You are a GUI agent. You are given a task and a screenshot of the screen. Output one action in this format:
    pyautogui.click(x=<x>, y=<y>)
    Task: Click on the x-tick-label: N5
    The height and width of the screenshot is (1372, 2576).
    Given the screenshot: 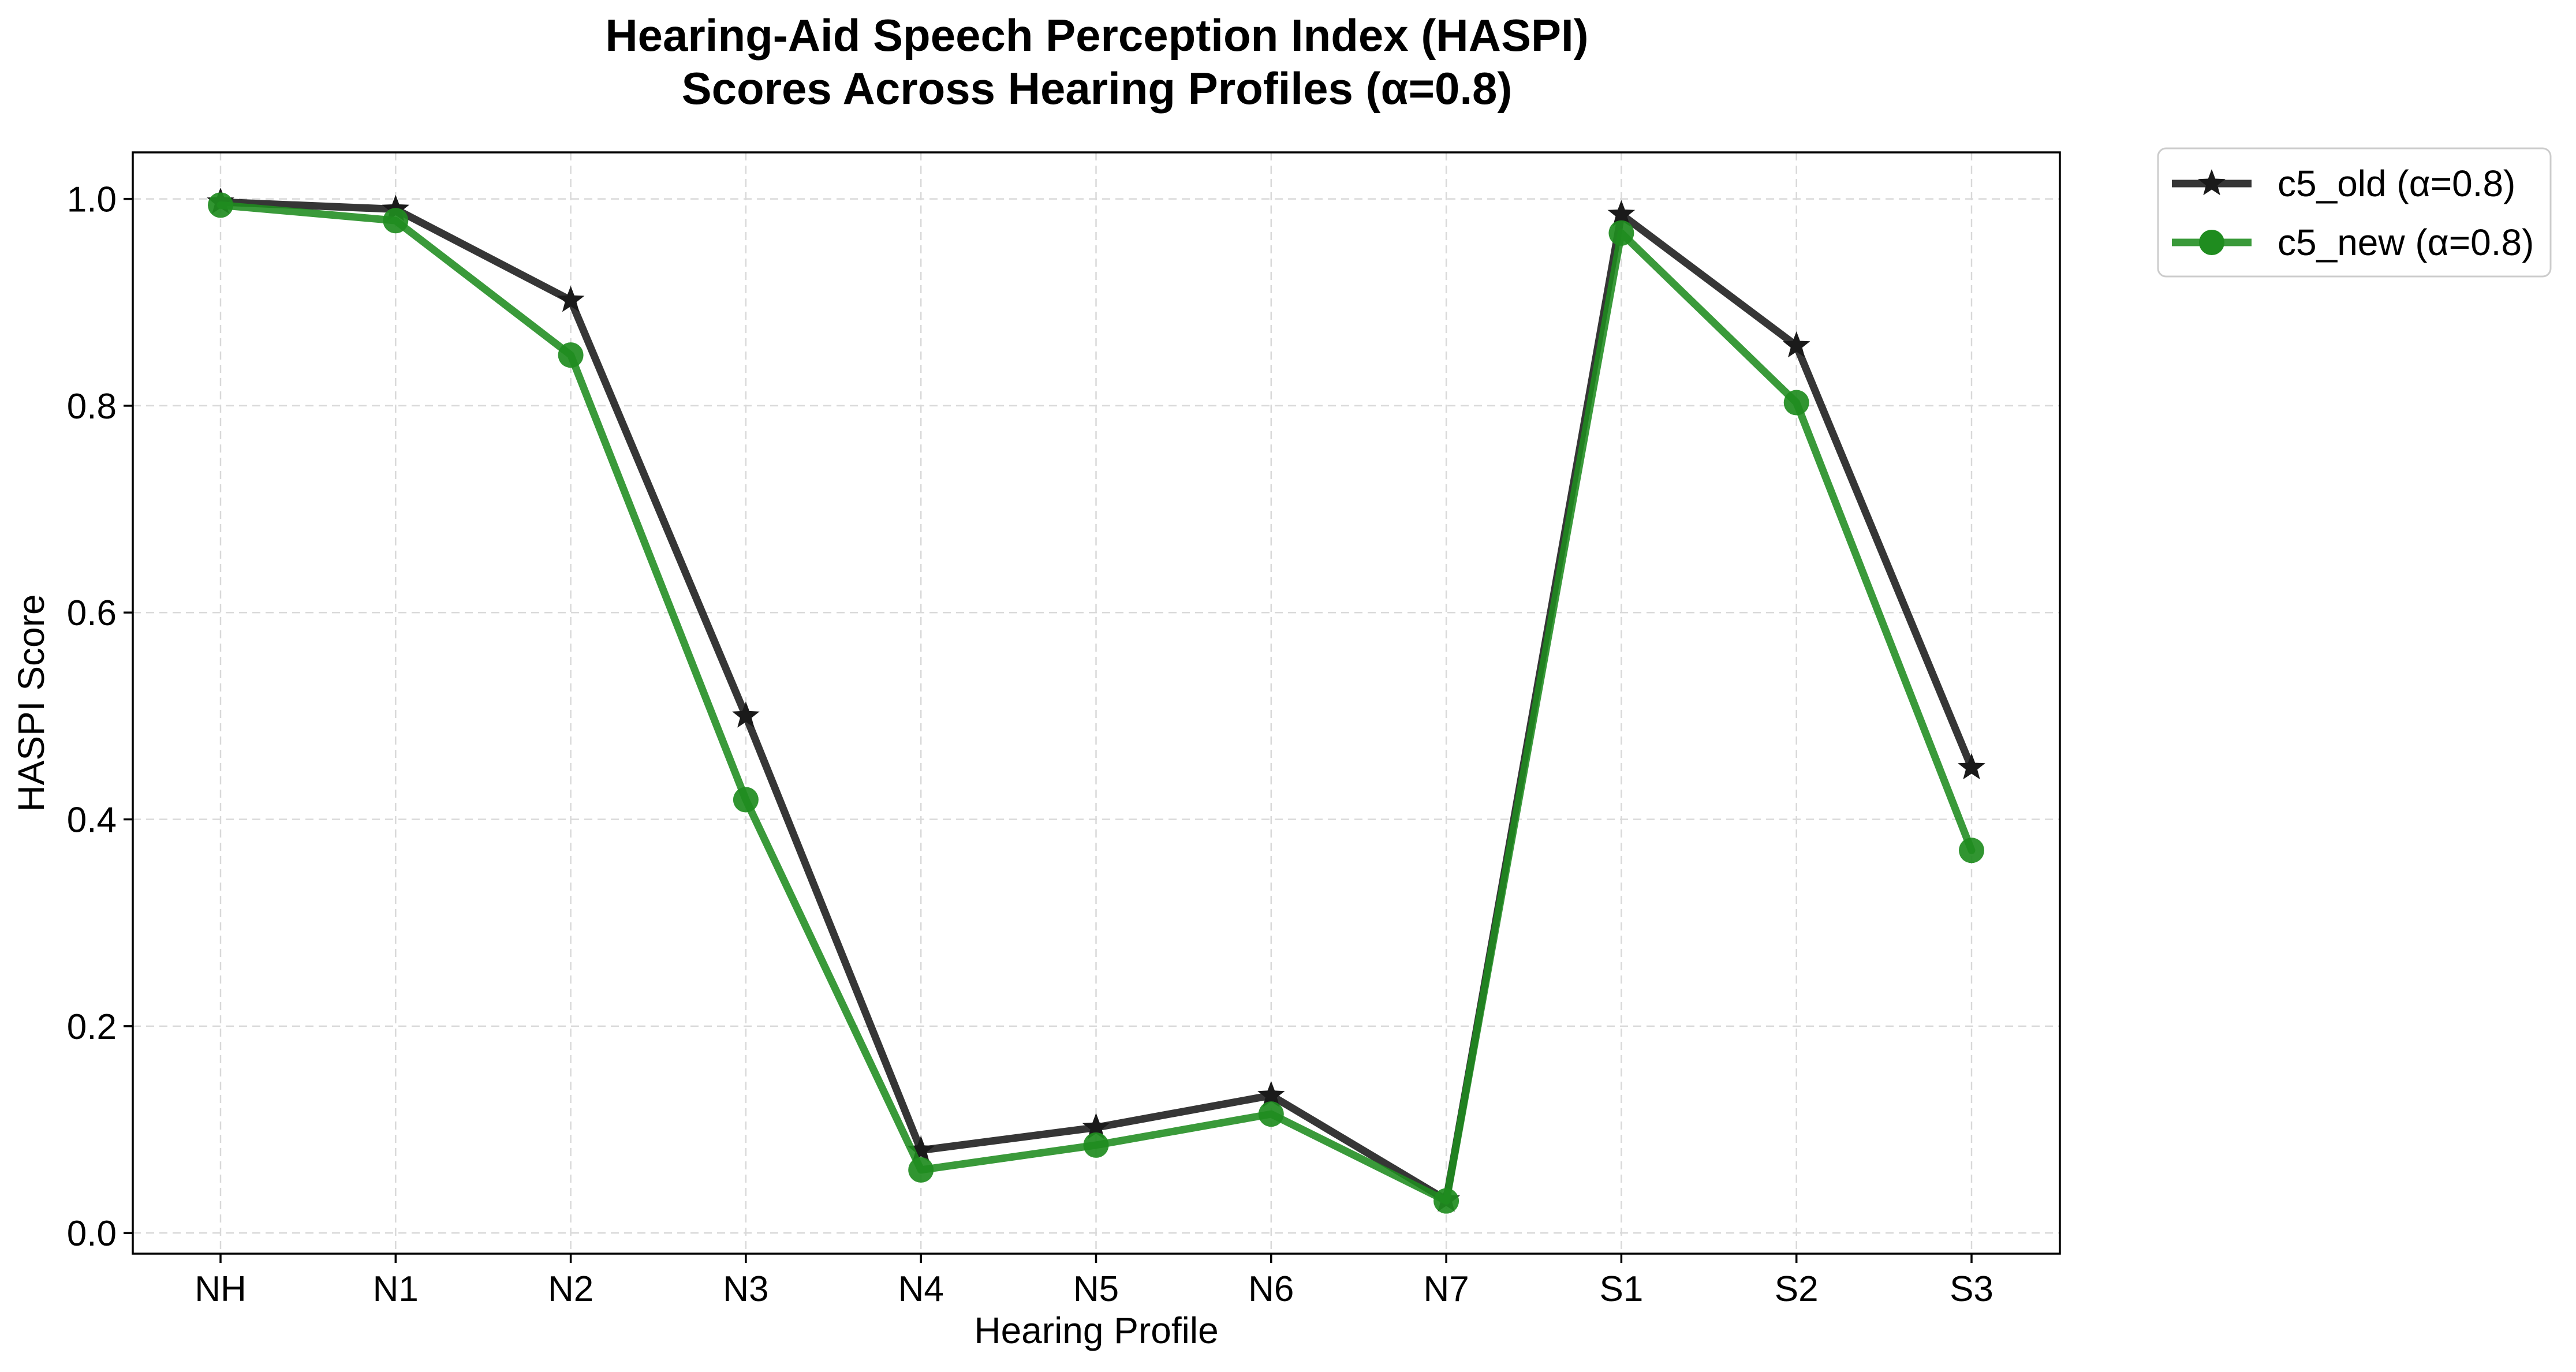 What is the action you would take?
    pyautogui.click(x=1096, y=1289)
    